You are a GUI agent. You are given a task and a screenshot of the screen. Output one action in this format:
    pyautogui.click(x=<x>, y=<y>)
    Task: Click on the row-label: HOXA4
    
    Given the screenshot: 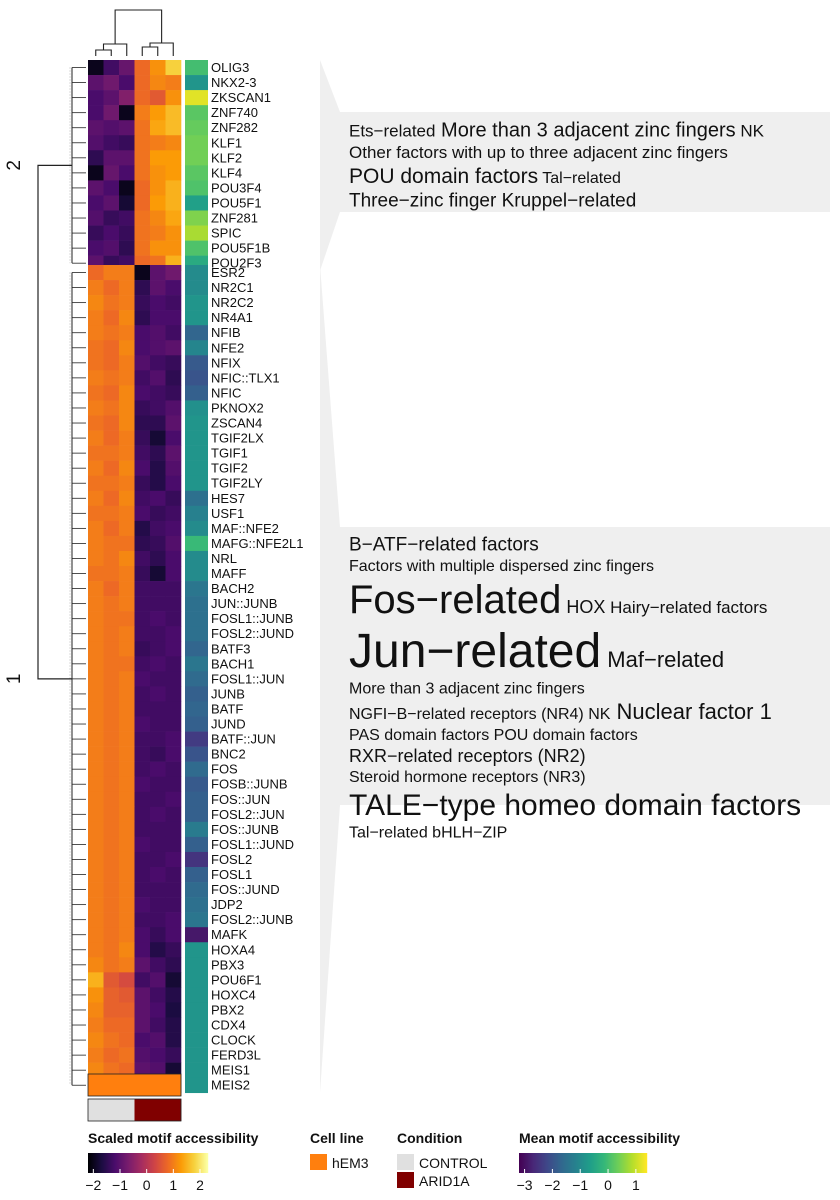 What is the action you would take?
    pyautogui.click(x=233, y=949)
    